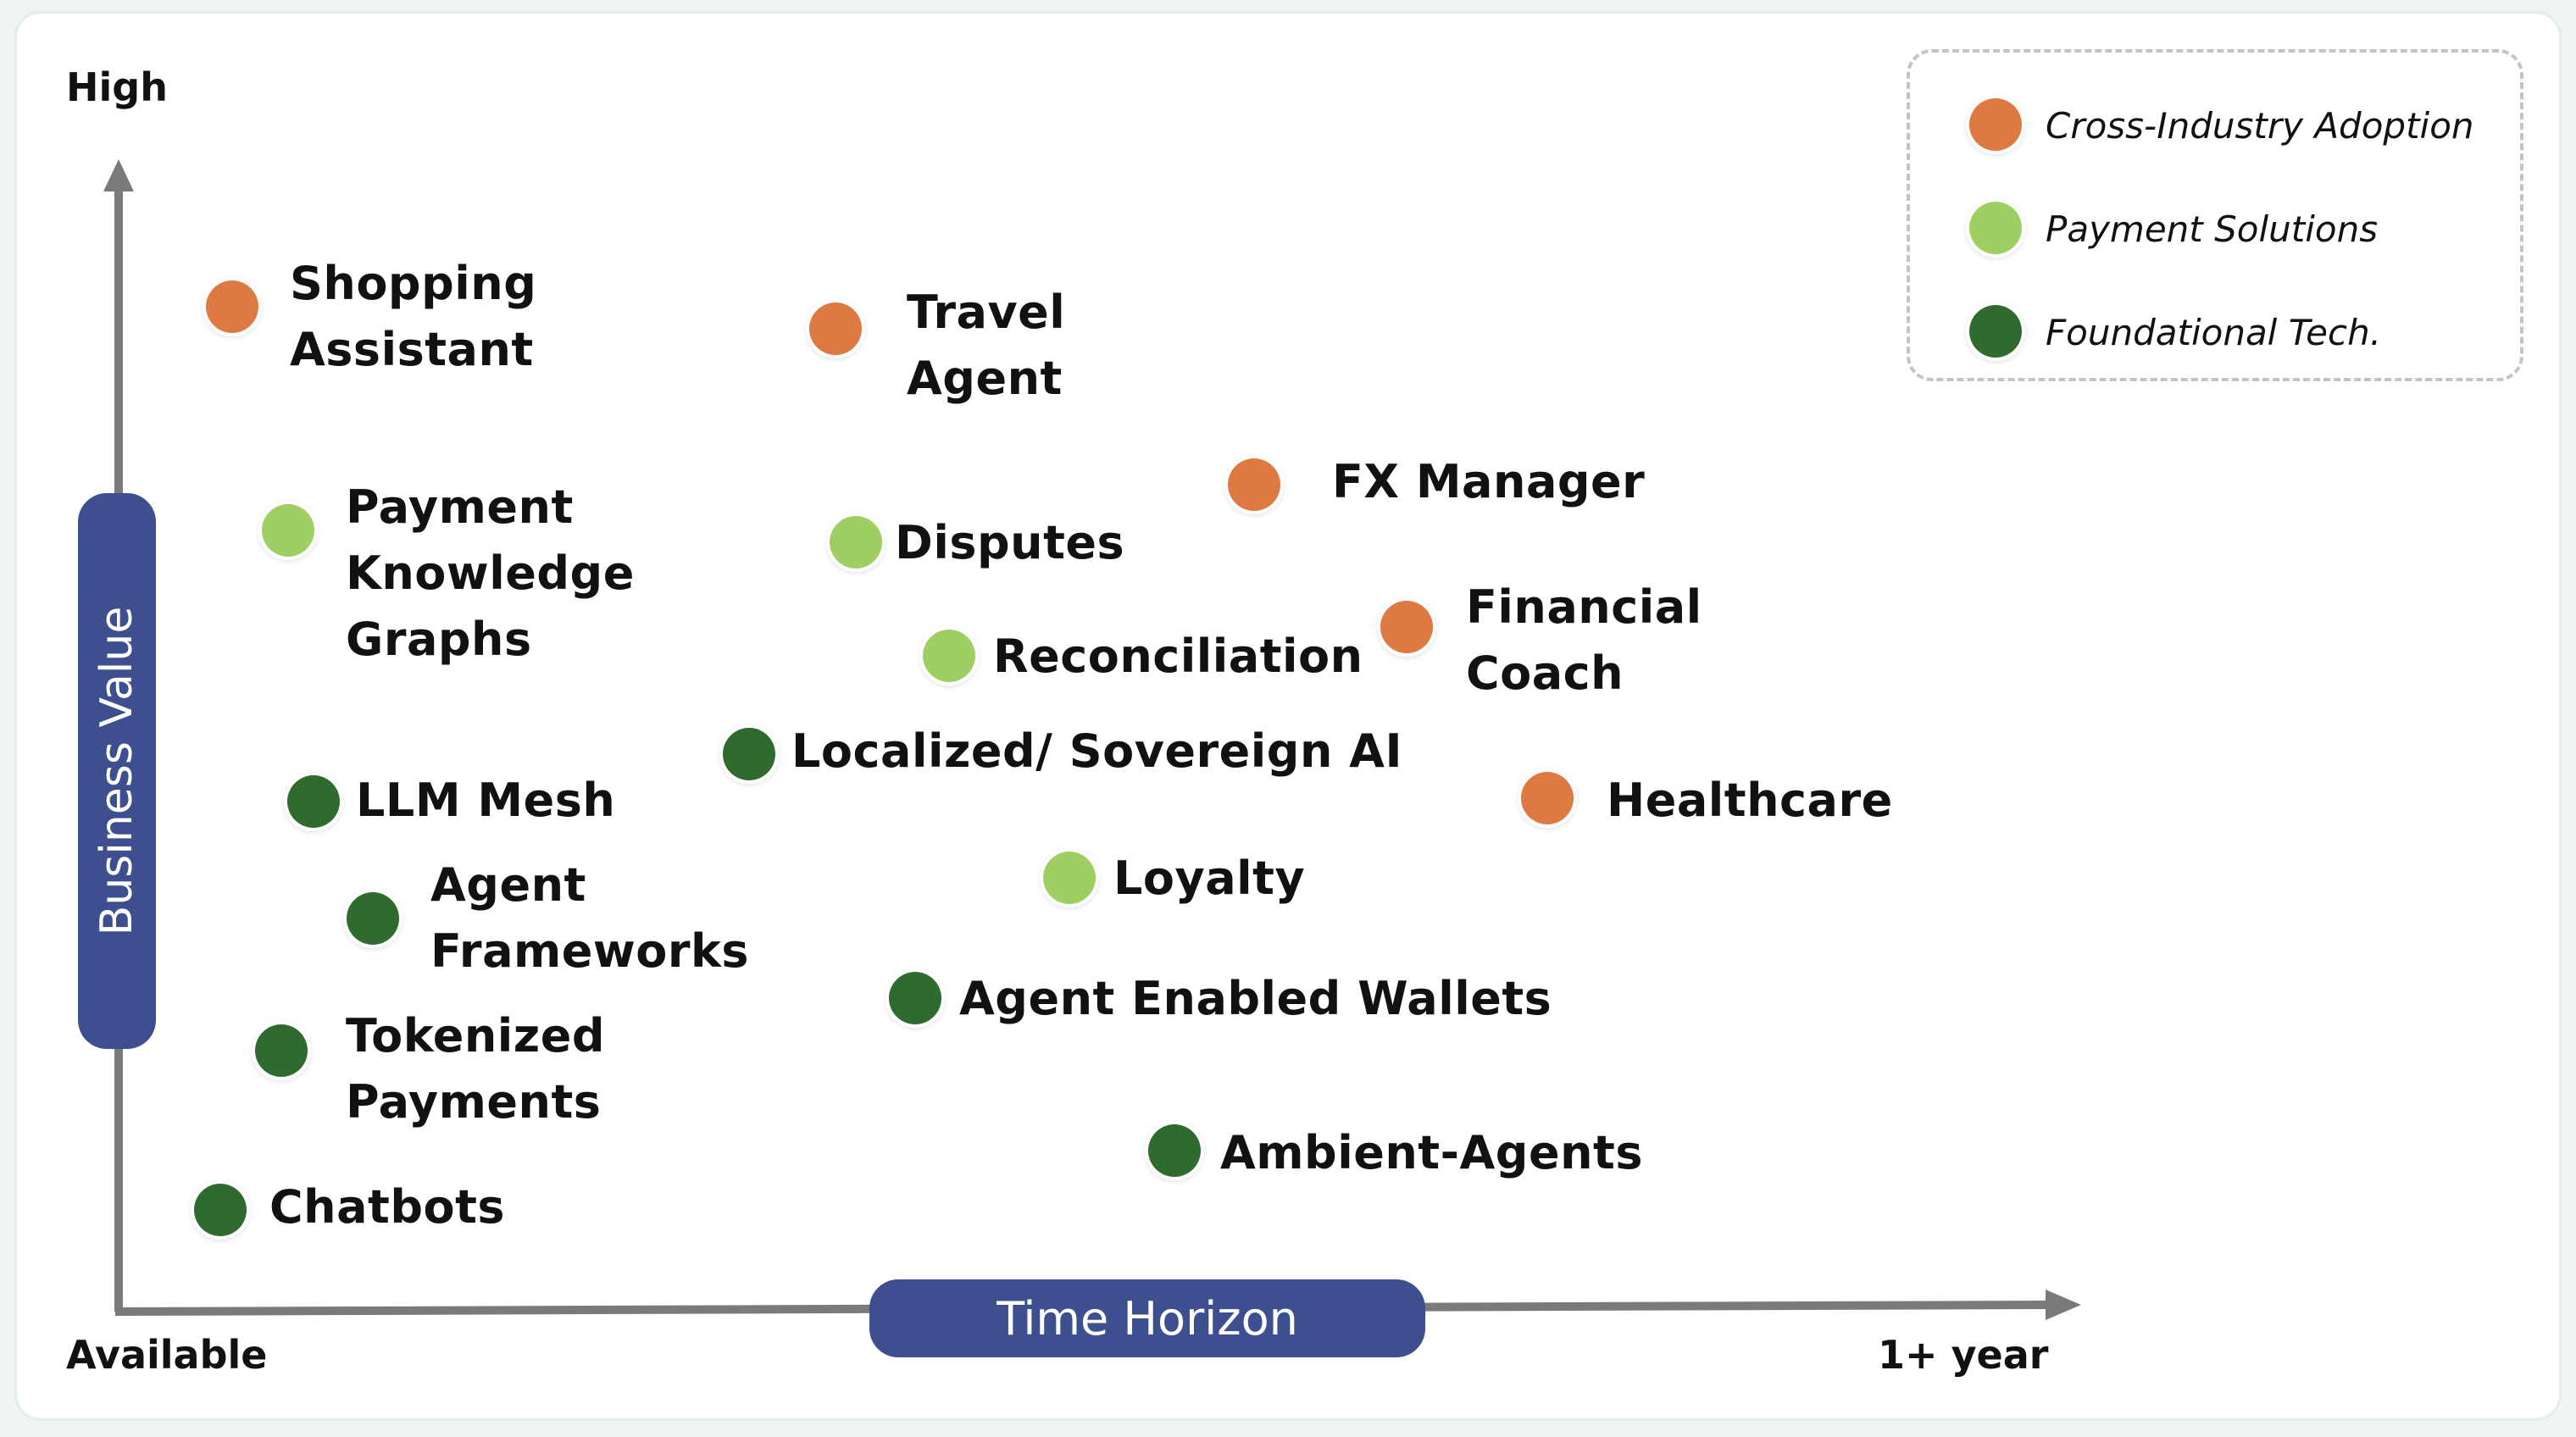  I want to click on label-loyalty: Loyalty, so click(1209, 878).